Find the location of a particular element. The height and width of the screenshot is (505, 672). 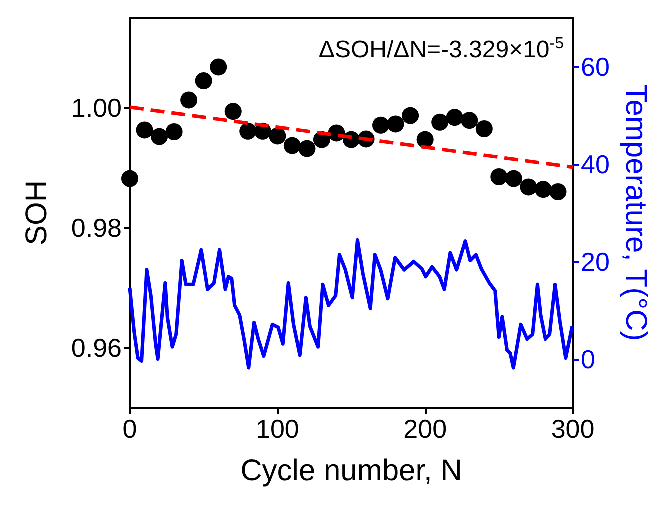

y2-tick-label: 40 is located at coordinates (595, 164).